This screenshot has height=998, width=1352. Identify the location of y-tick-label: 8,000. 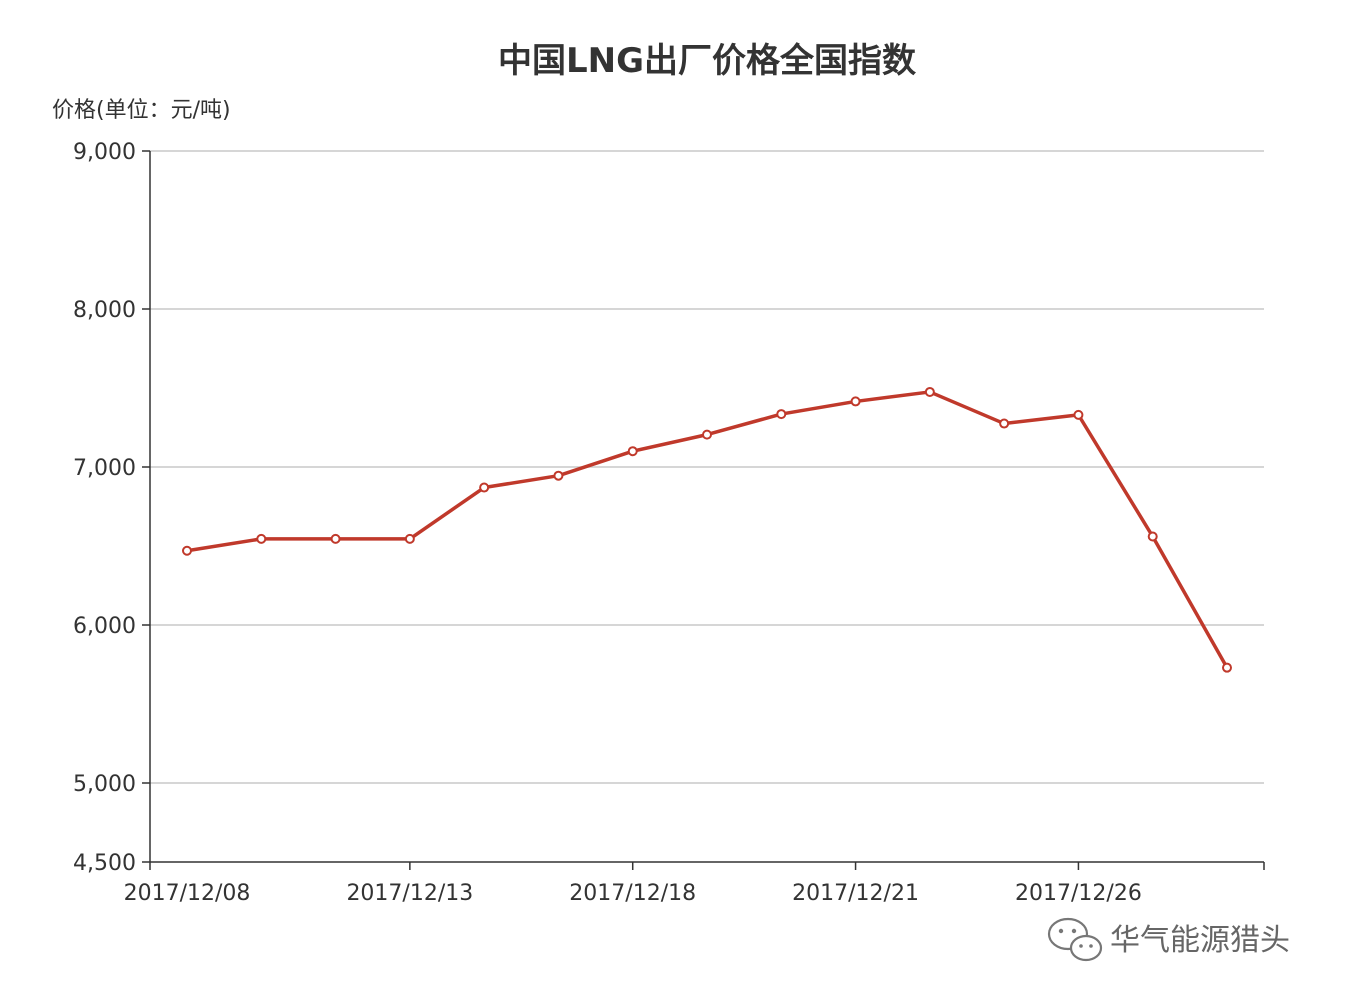
(104, 310).